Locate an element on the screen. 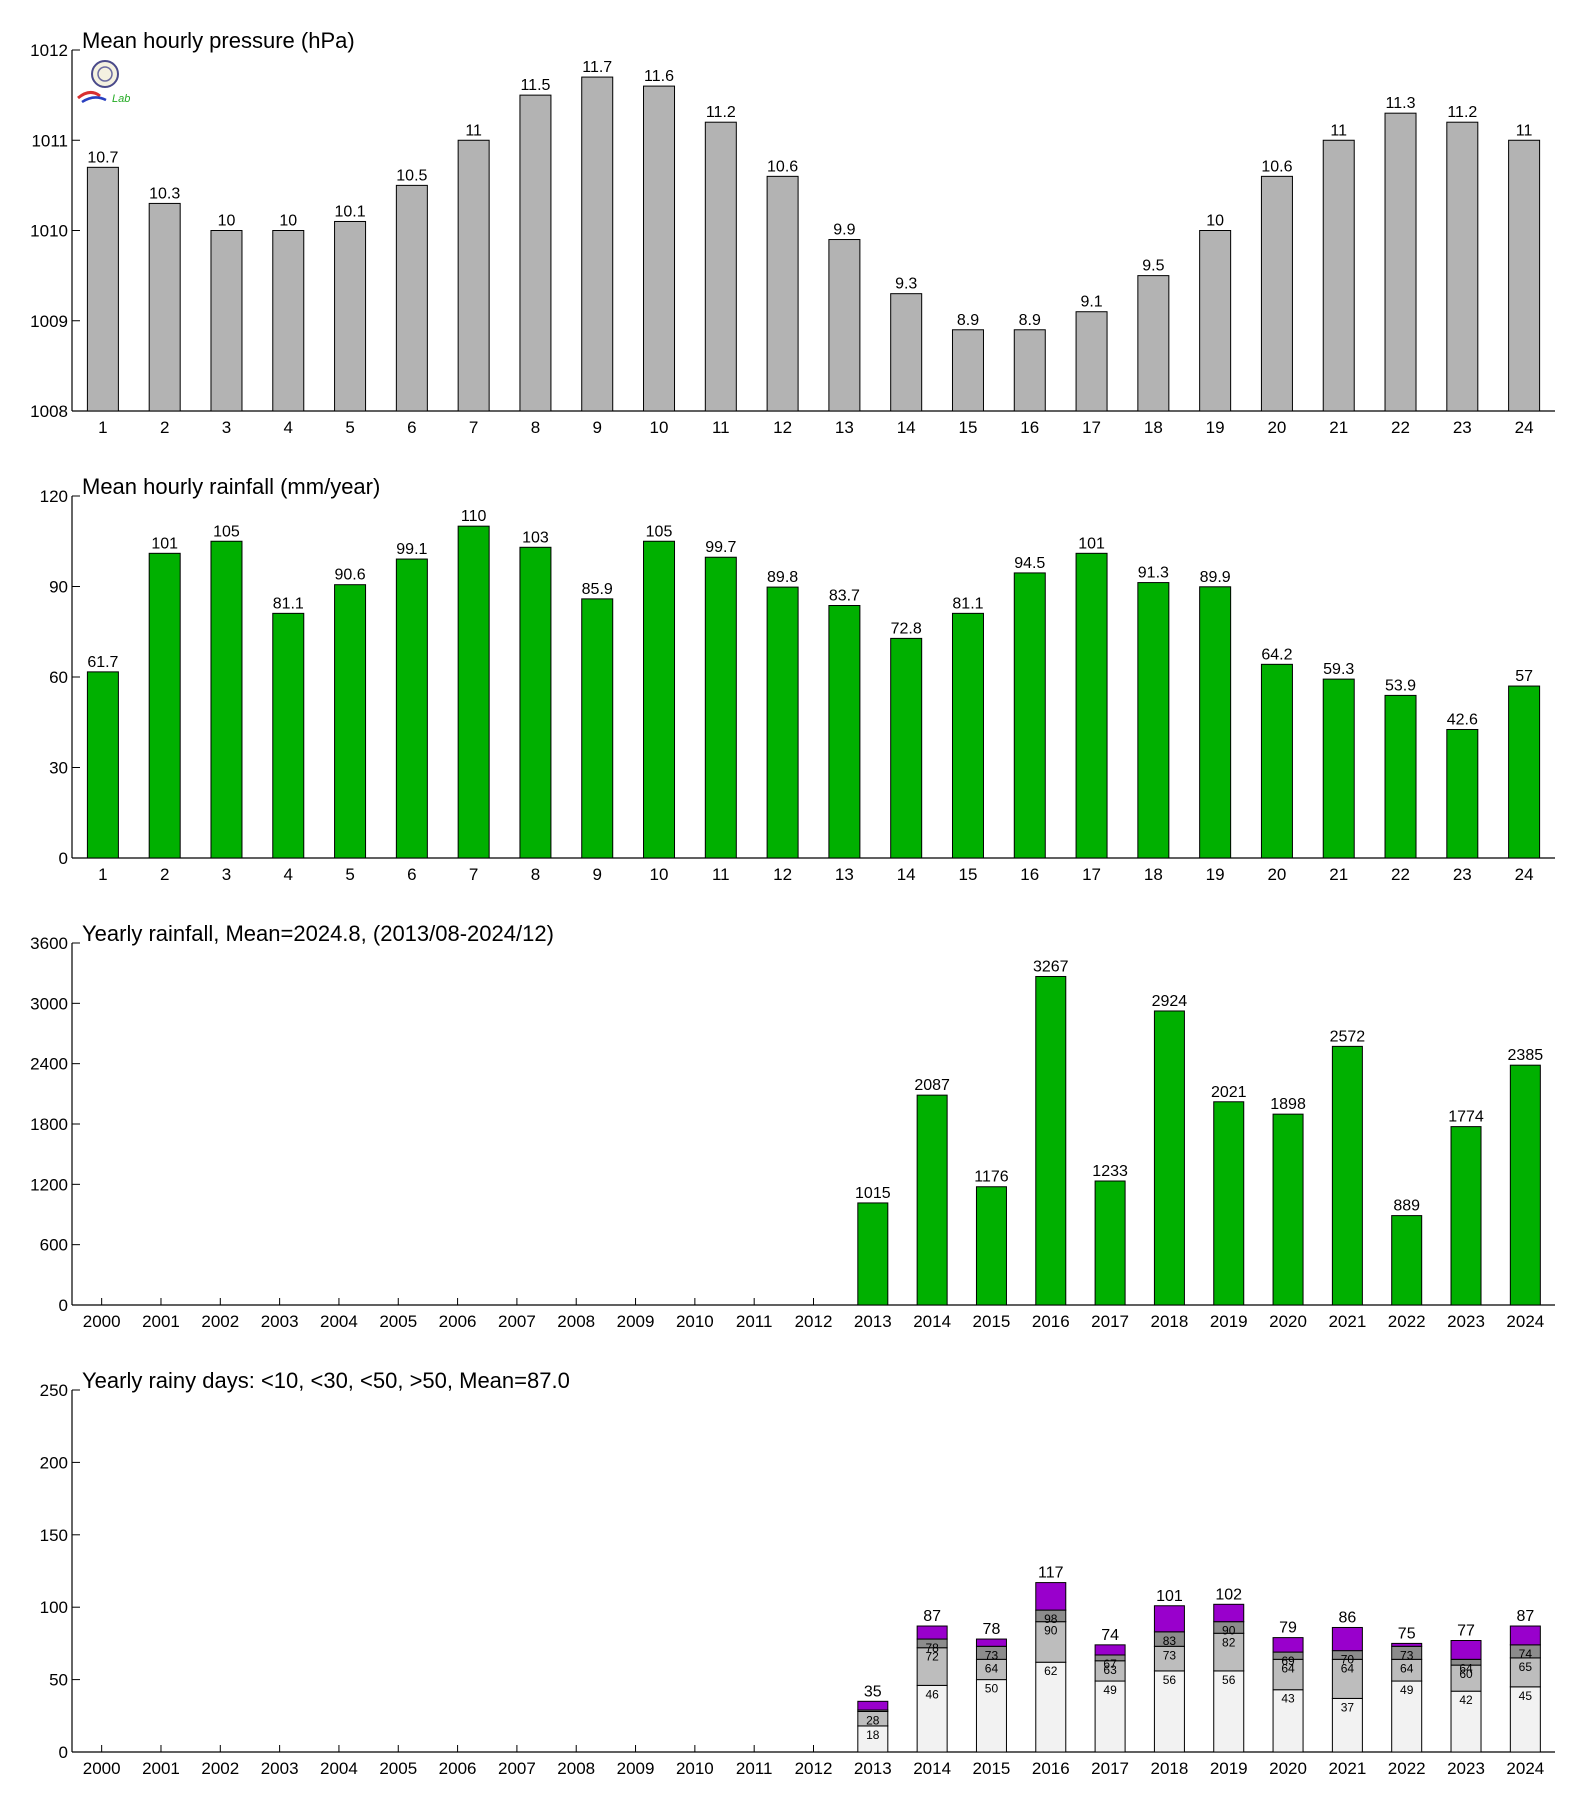 The width and height of the screenshot is (1580, 1800). x-tick-label: 2001 is located at coordinates (161, 1768).